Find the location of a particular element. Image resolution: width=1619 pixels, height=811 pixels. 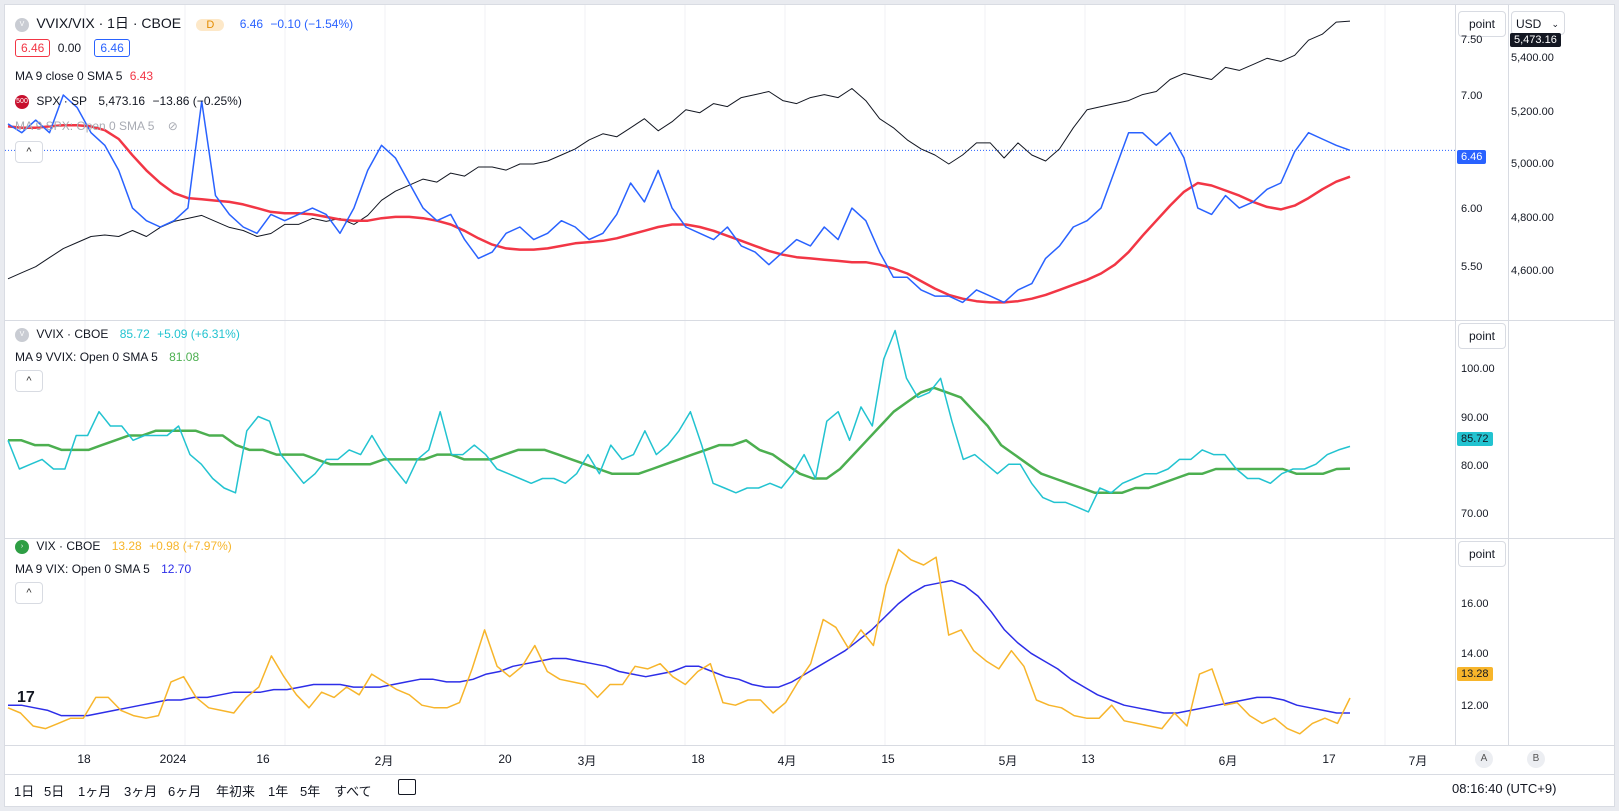

vix-last-tag: 13.28 is located at coordinates (1475, 674).